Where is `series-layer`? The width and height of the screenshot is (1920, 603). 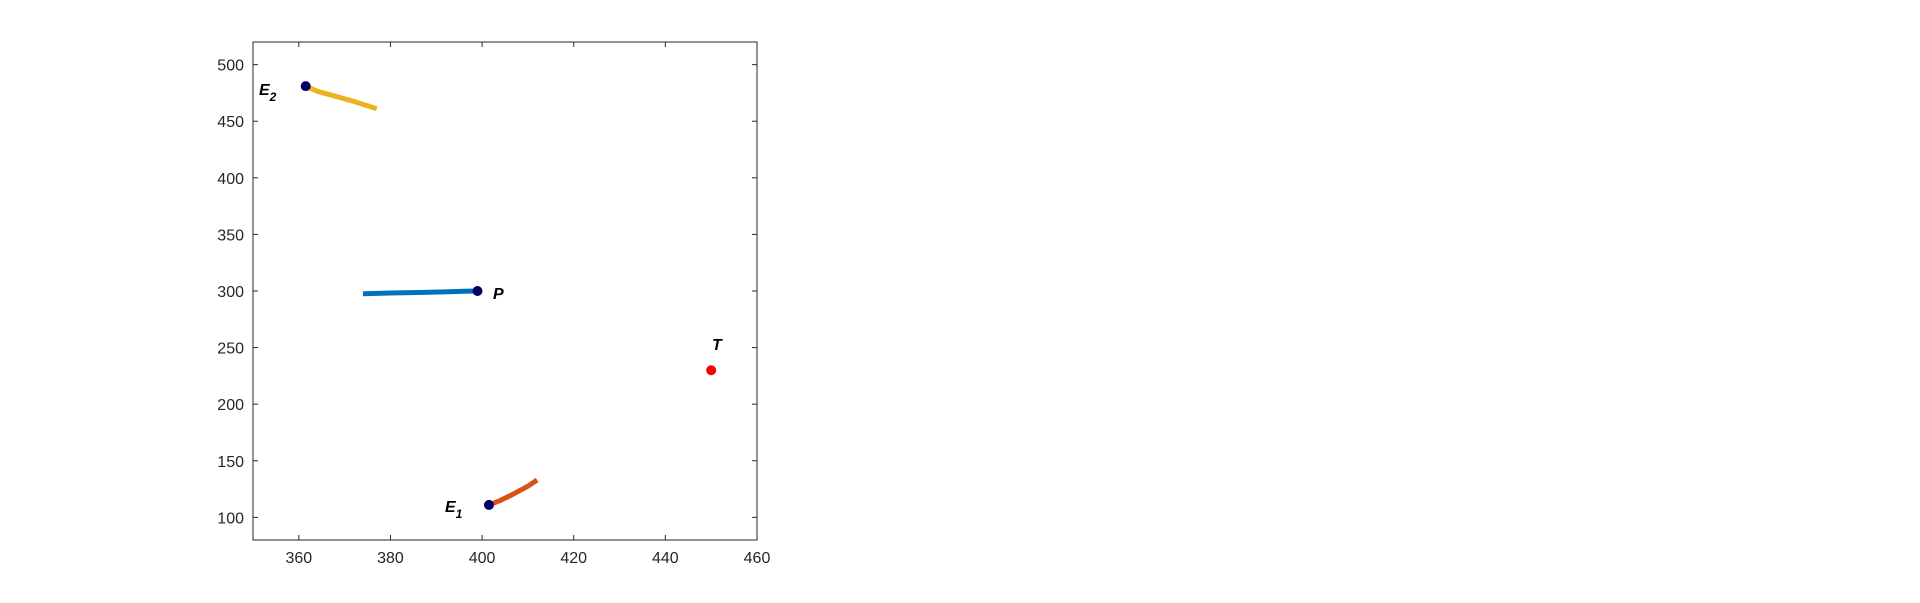 series-layer is located at coordinates (421, 295).